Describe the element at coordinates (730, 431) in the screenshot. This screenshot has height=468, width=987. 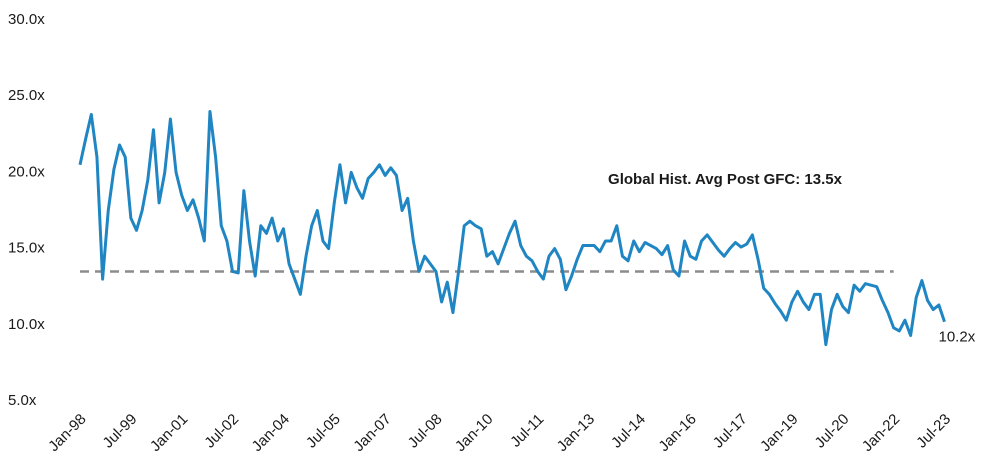
I see `x-tick-label: Jul-17` at that location.